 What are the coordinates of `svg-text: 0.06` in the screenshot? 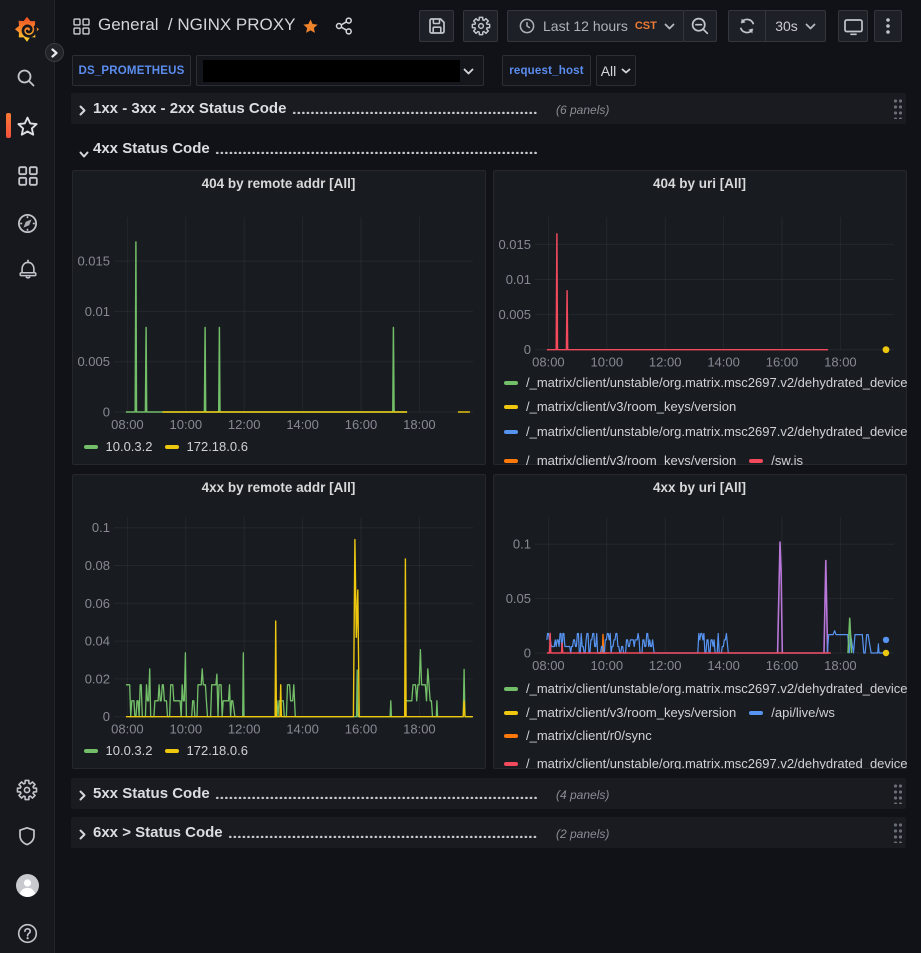 It's located at (96, 602).